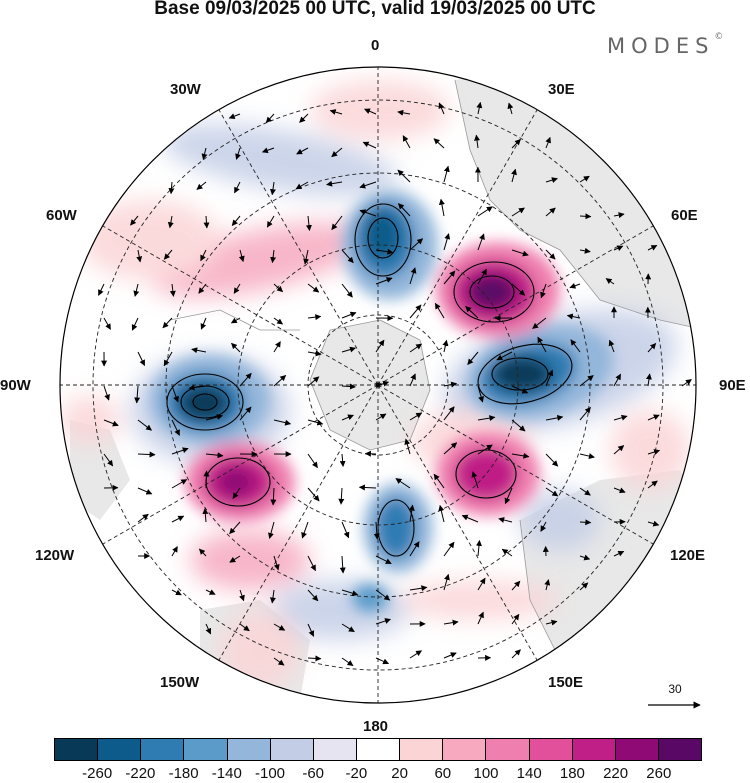 The height and width of the screenshot is (783, 750). Describe the element at coordinates (15, 385) in the screenshot. I see `lon-label-90w: 90W` at that location.